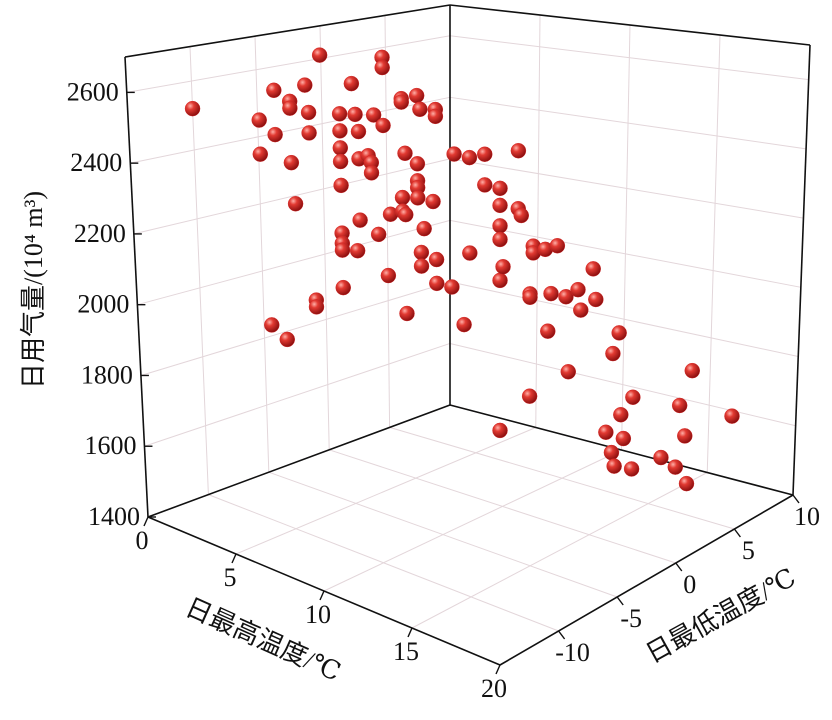 This screenshot has height=720, width=832. What do you see at coordinates (572, 652) in the screenshot?
I see `y-tick-label: -10` at bounding box center [572, 652].